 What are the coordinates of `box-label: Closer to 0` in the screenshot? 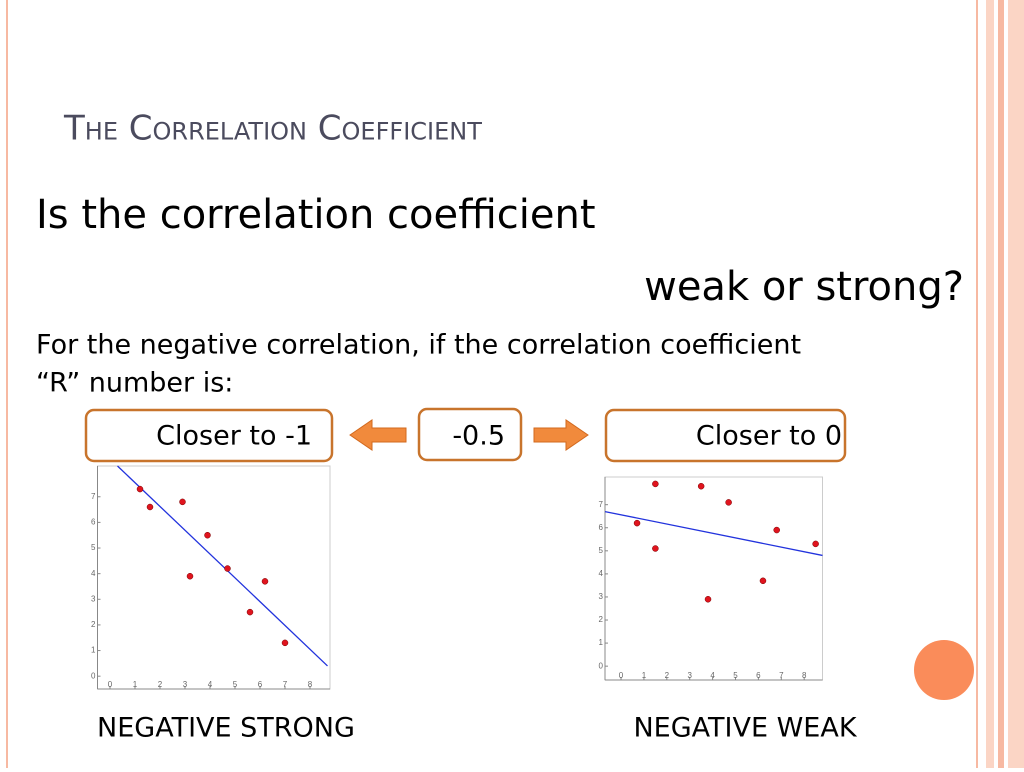 It's located at (769, 436).